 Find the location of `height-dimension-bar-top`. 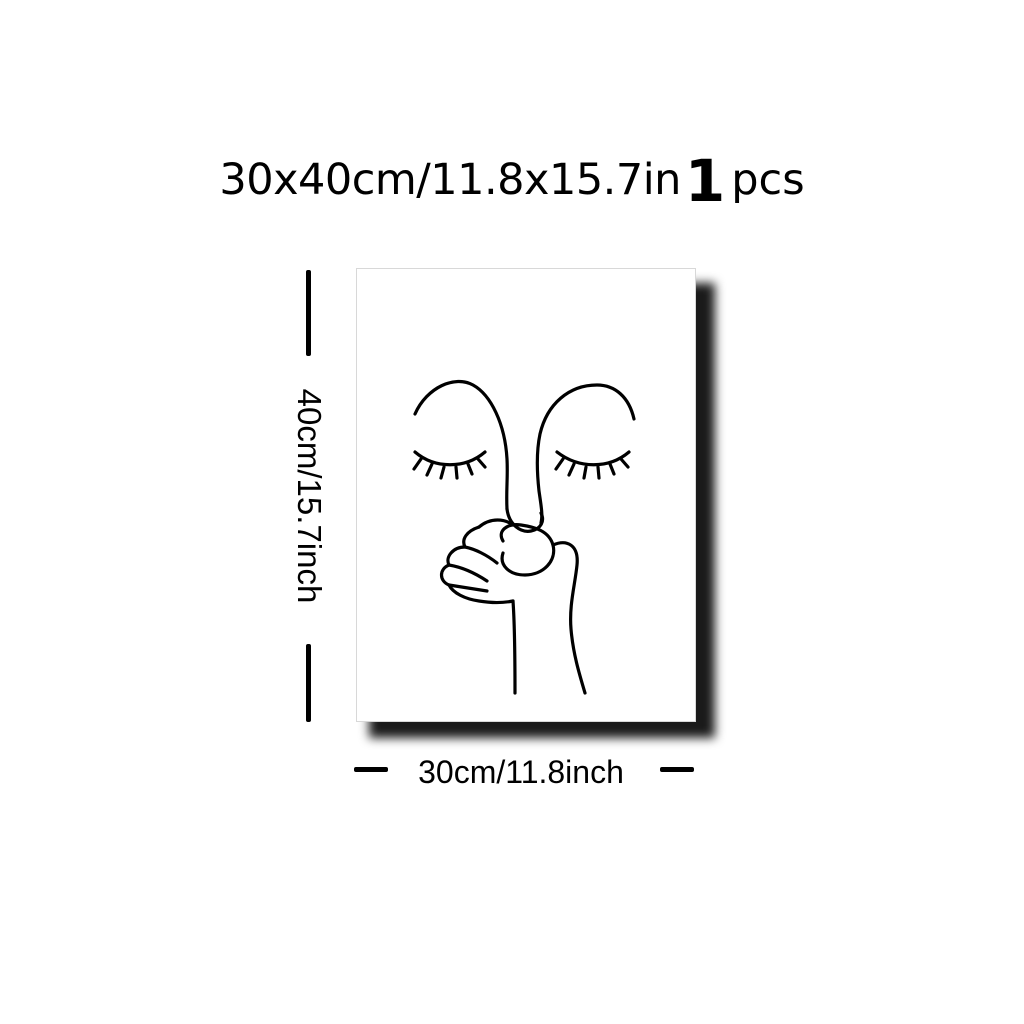

height-dimension-bar-top is located at coordinates (308, 313).